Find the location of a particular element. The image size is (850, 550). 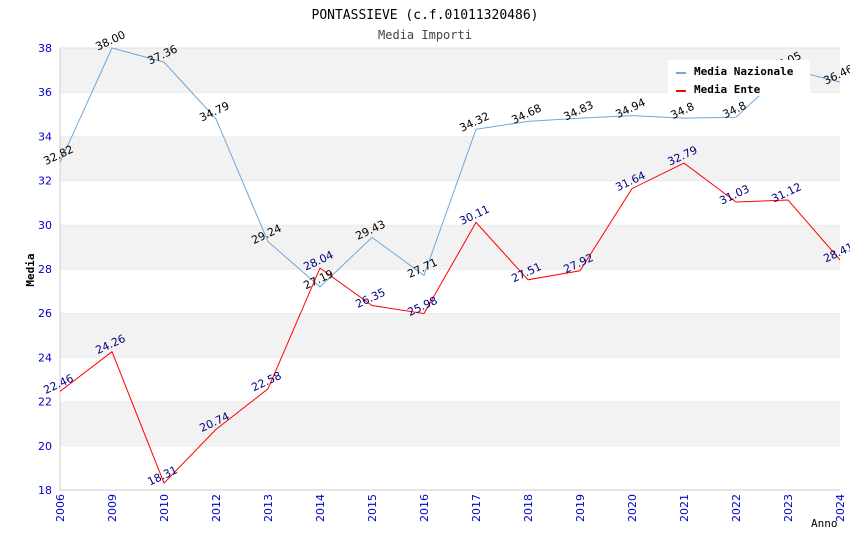

x-tick-label: 2013 is located at coordinates (268, 508).